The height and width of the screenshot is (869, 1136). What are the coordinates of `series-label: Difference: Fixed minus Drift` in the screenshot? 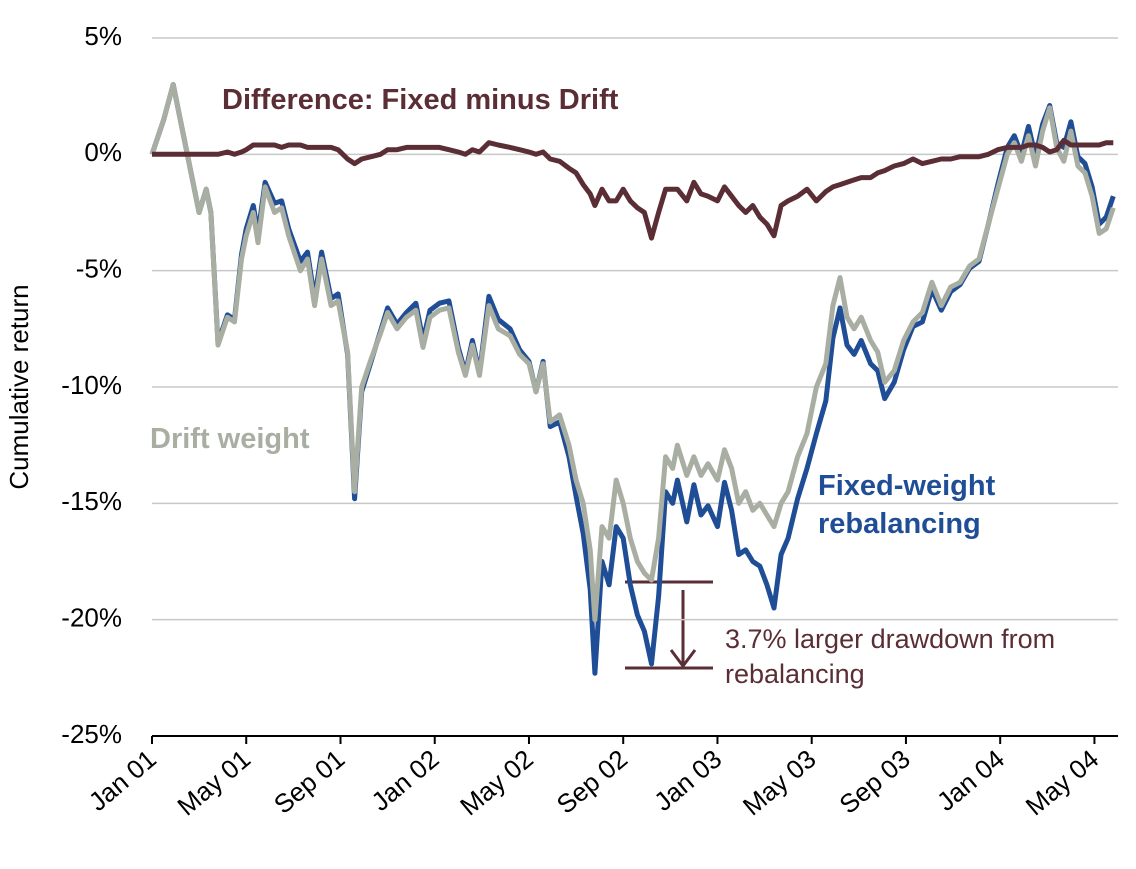 It's located at (420, 100).